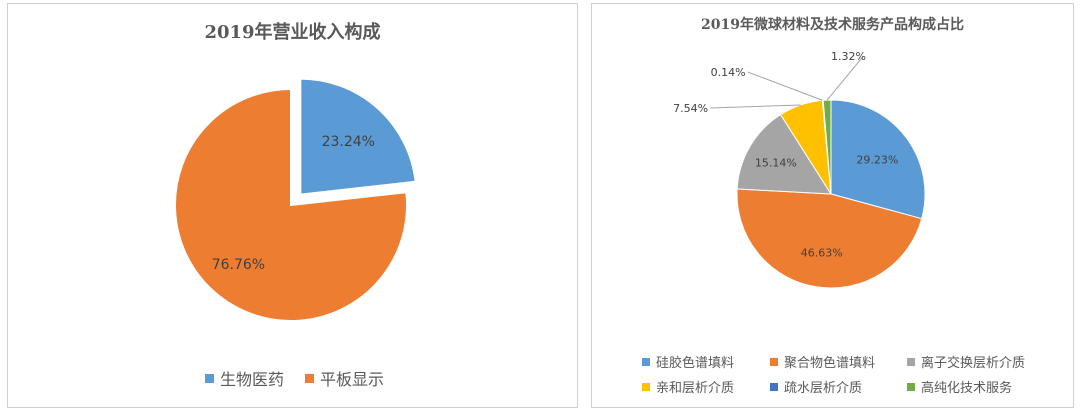  What do you see at coordinates (238, 265) in the screenshot?
I see `data-label: 76.76%` at bounding box center [238, 265].